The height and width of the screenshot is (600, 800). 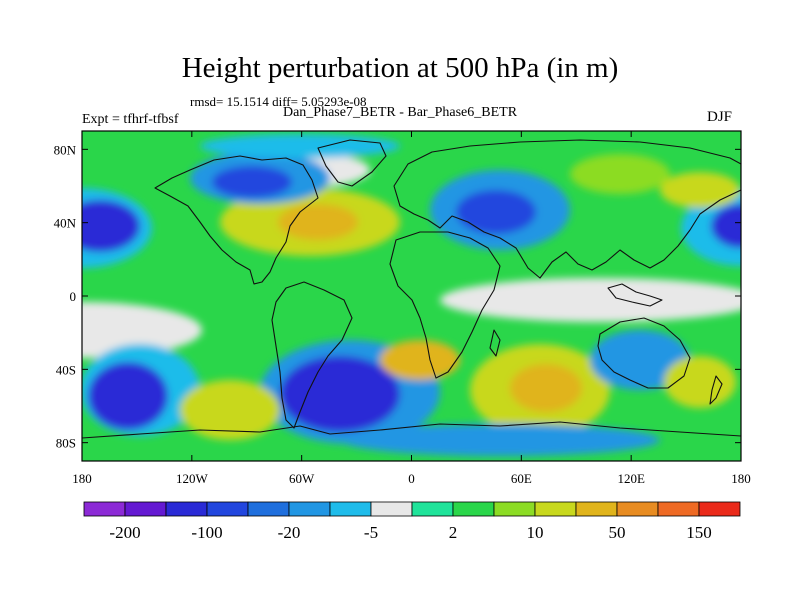 I want to click on coast-eurasia, so click(x=567, y=209).